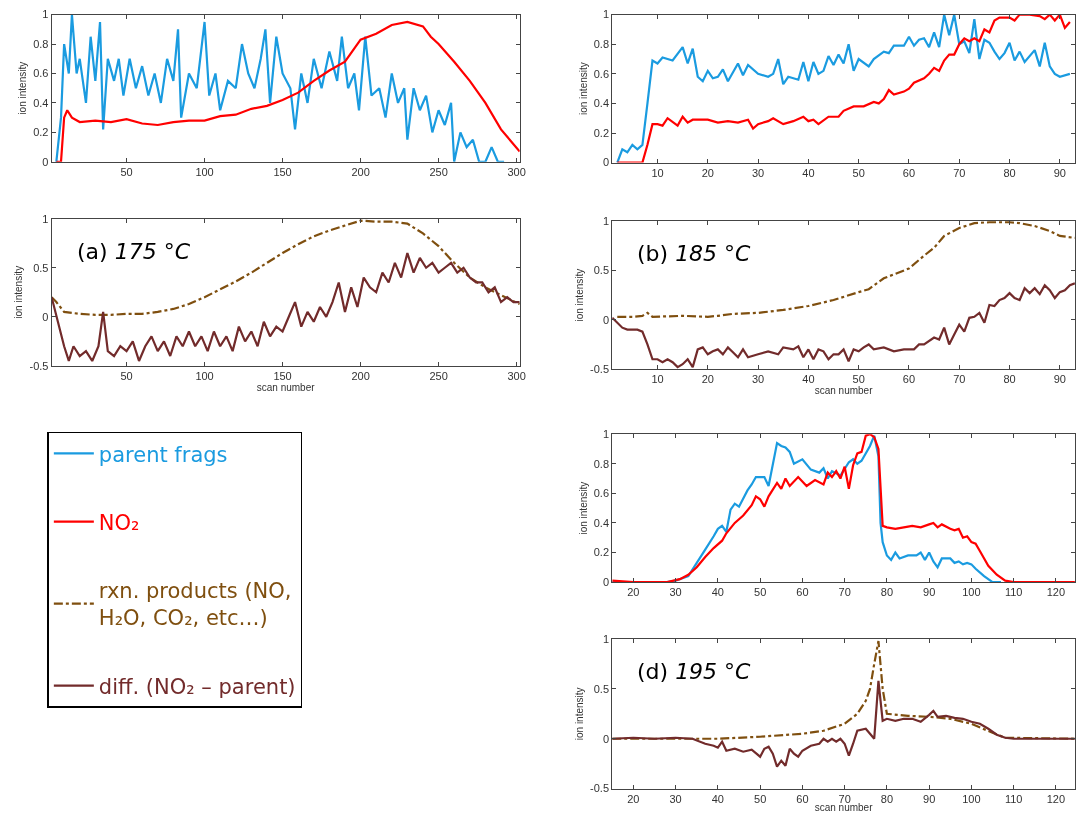 This screenshot has width=1076, height=813. Describe the element at coordinates (694, 253) in the screenshot. I see `annotation: (b) 185 °C` at that location.